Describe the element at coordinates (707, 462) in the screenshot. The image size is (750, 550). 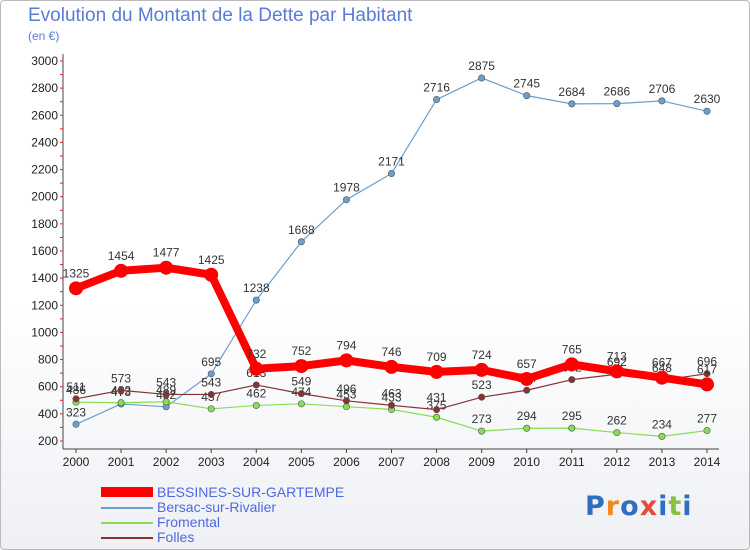
I see `x-tick-label: 2014` at that location.